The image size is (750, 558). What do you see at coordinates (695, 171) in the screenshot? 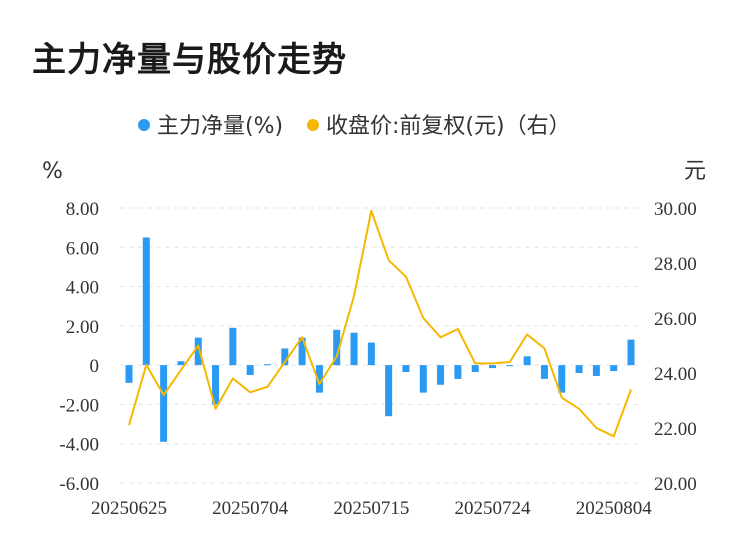
I see `right-axis-unit: 元` at bounding box center [695, 171].